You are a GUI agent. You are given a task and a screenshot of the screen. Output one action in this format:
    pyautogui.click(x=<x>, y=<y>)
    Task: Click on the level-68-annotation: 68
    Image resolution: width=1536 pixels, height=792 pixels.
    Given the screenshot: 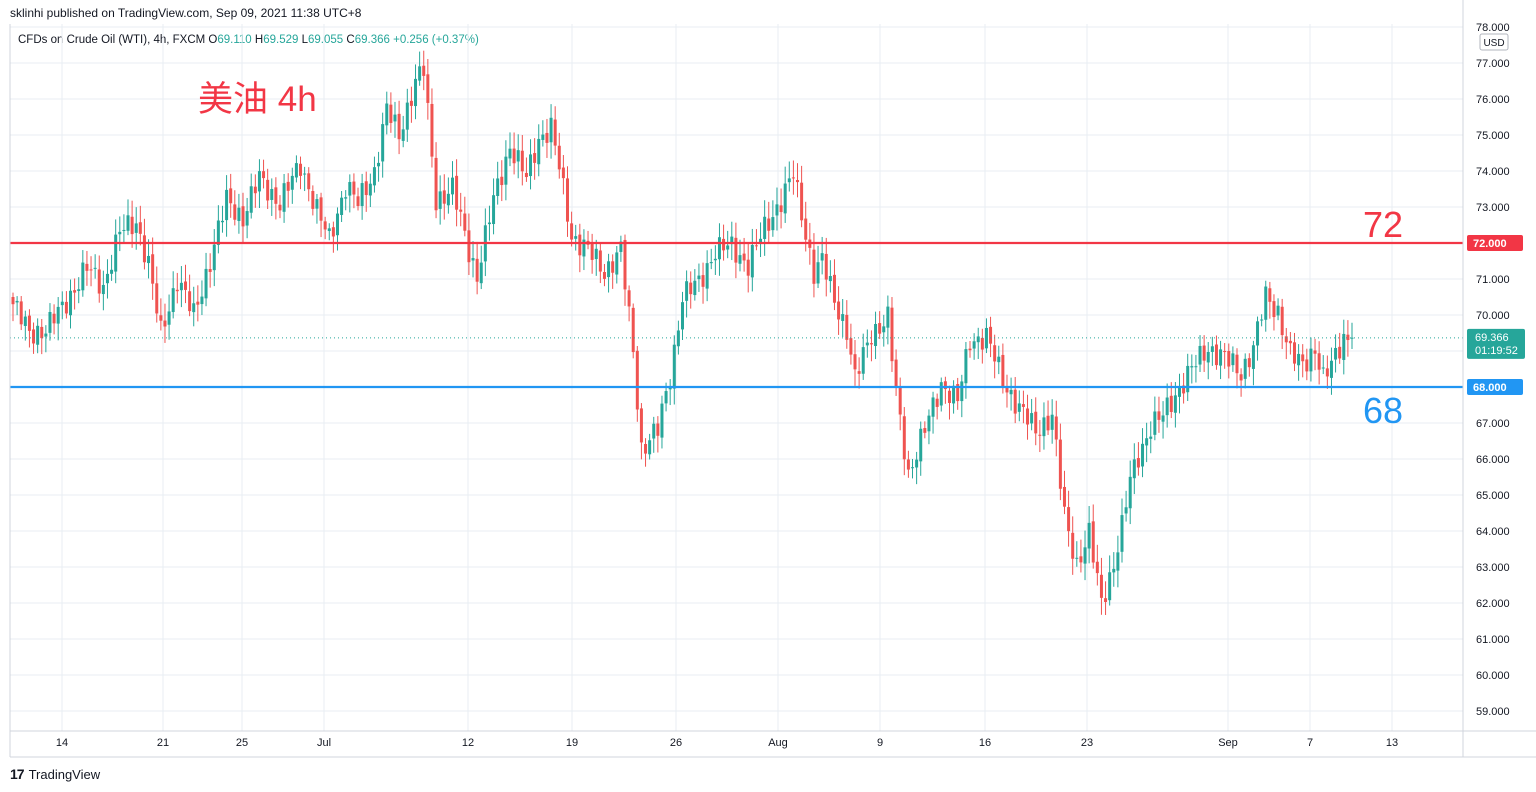 What is the action you would take?
    pyautogui.click(x=1383, y=410)
    